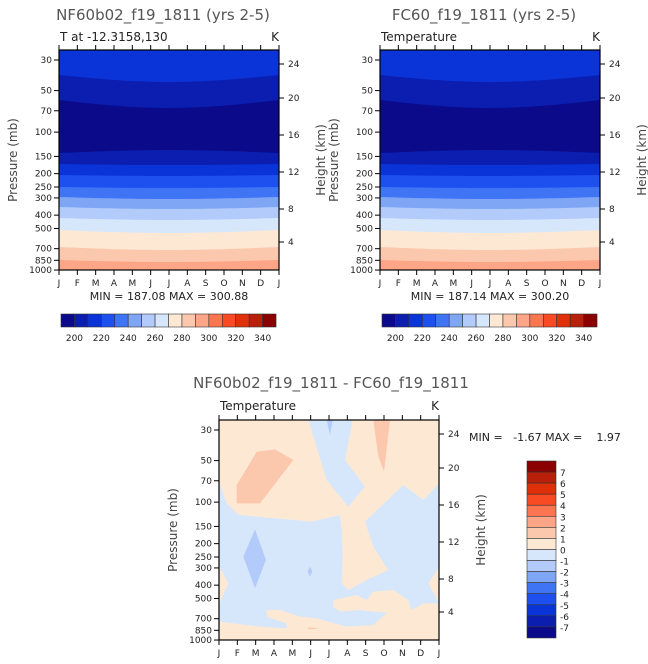  Describe the element at coordinates (615, 136) in the screenshot. I see `y2-tick-label: 16` at that location.